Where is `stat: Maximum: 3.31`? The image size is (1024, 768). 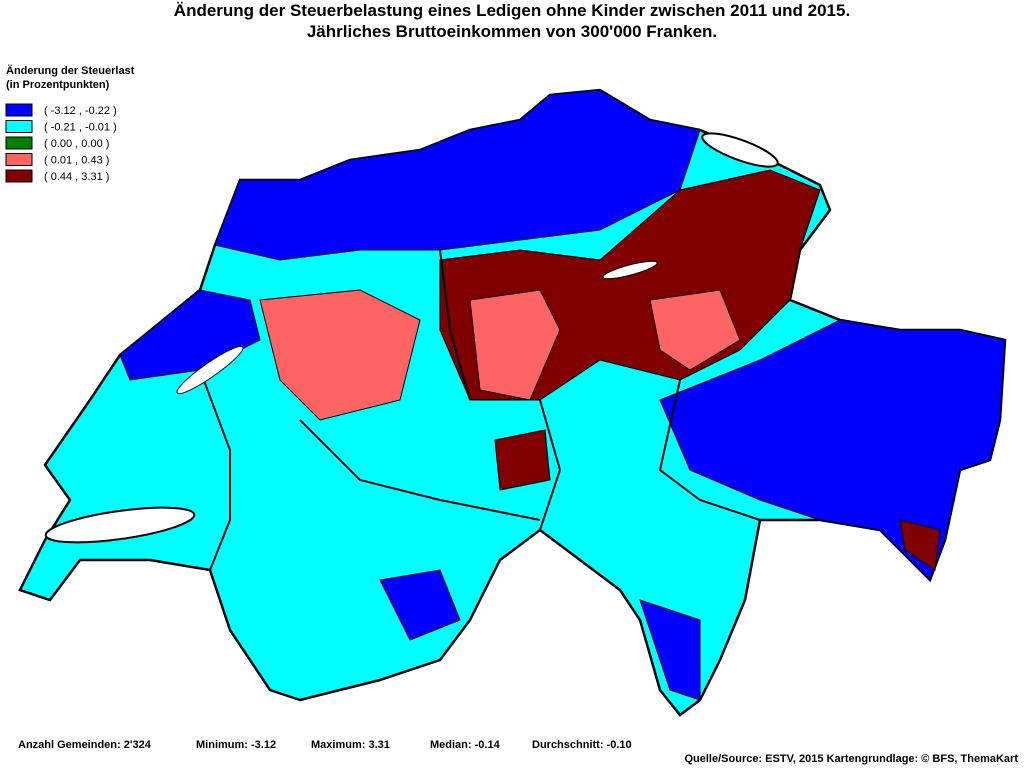 stat: Maximum: 3.31 is located at coordinates (350, 745).